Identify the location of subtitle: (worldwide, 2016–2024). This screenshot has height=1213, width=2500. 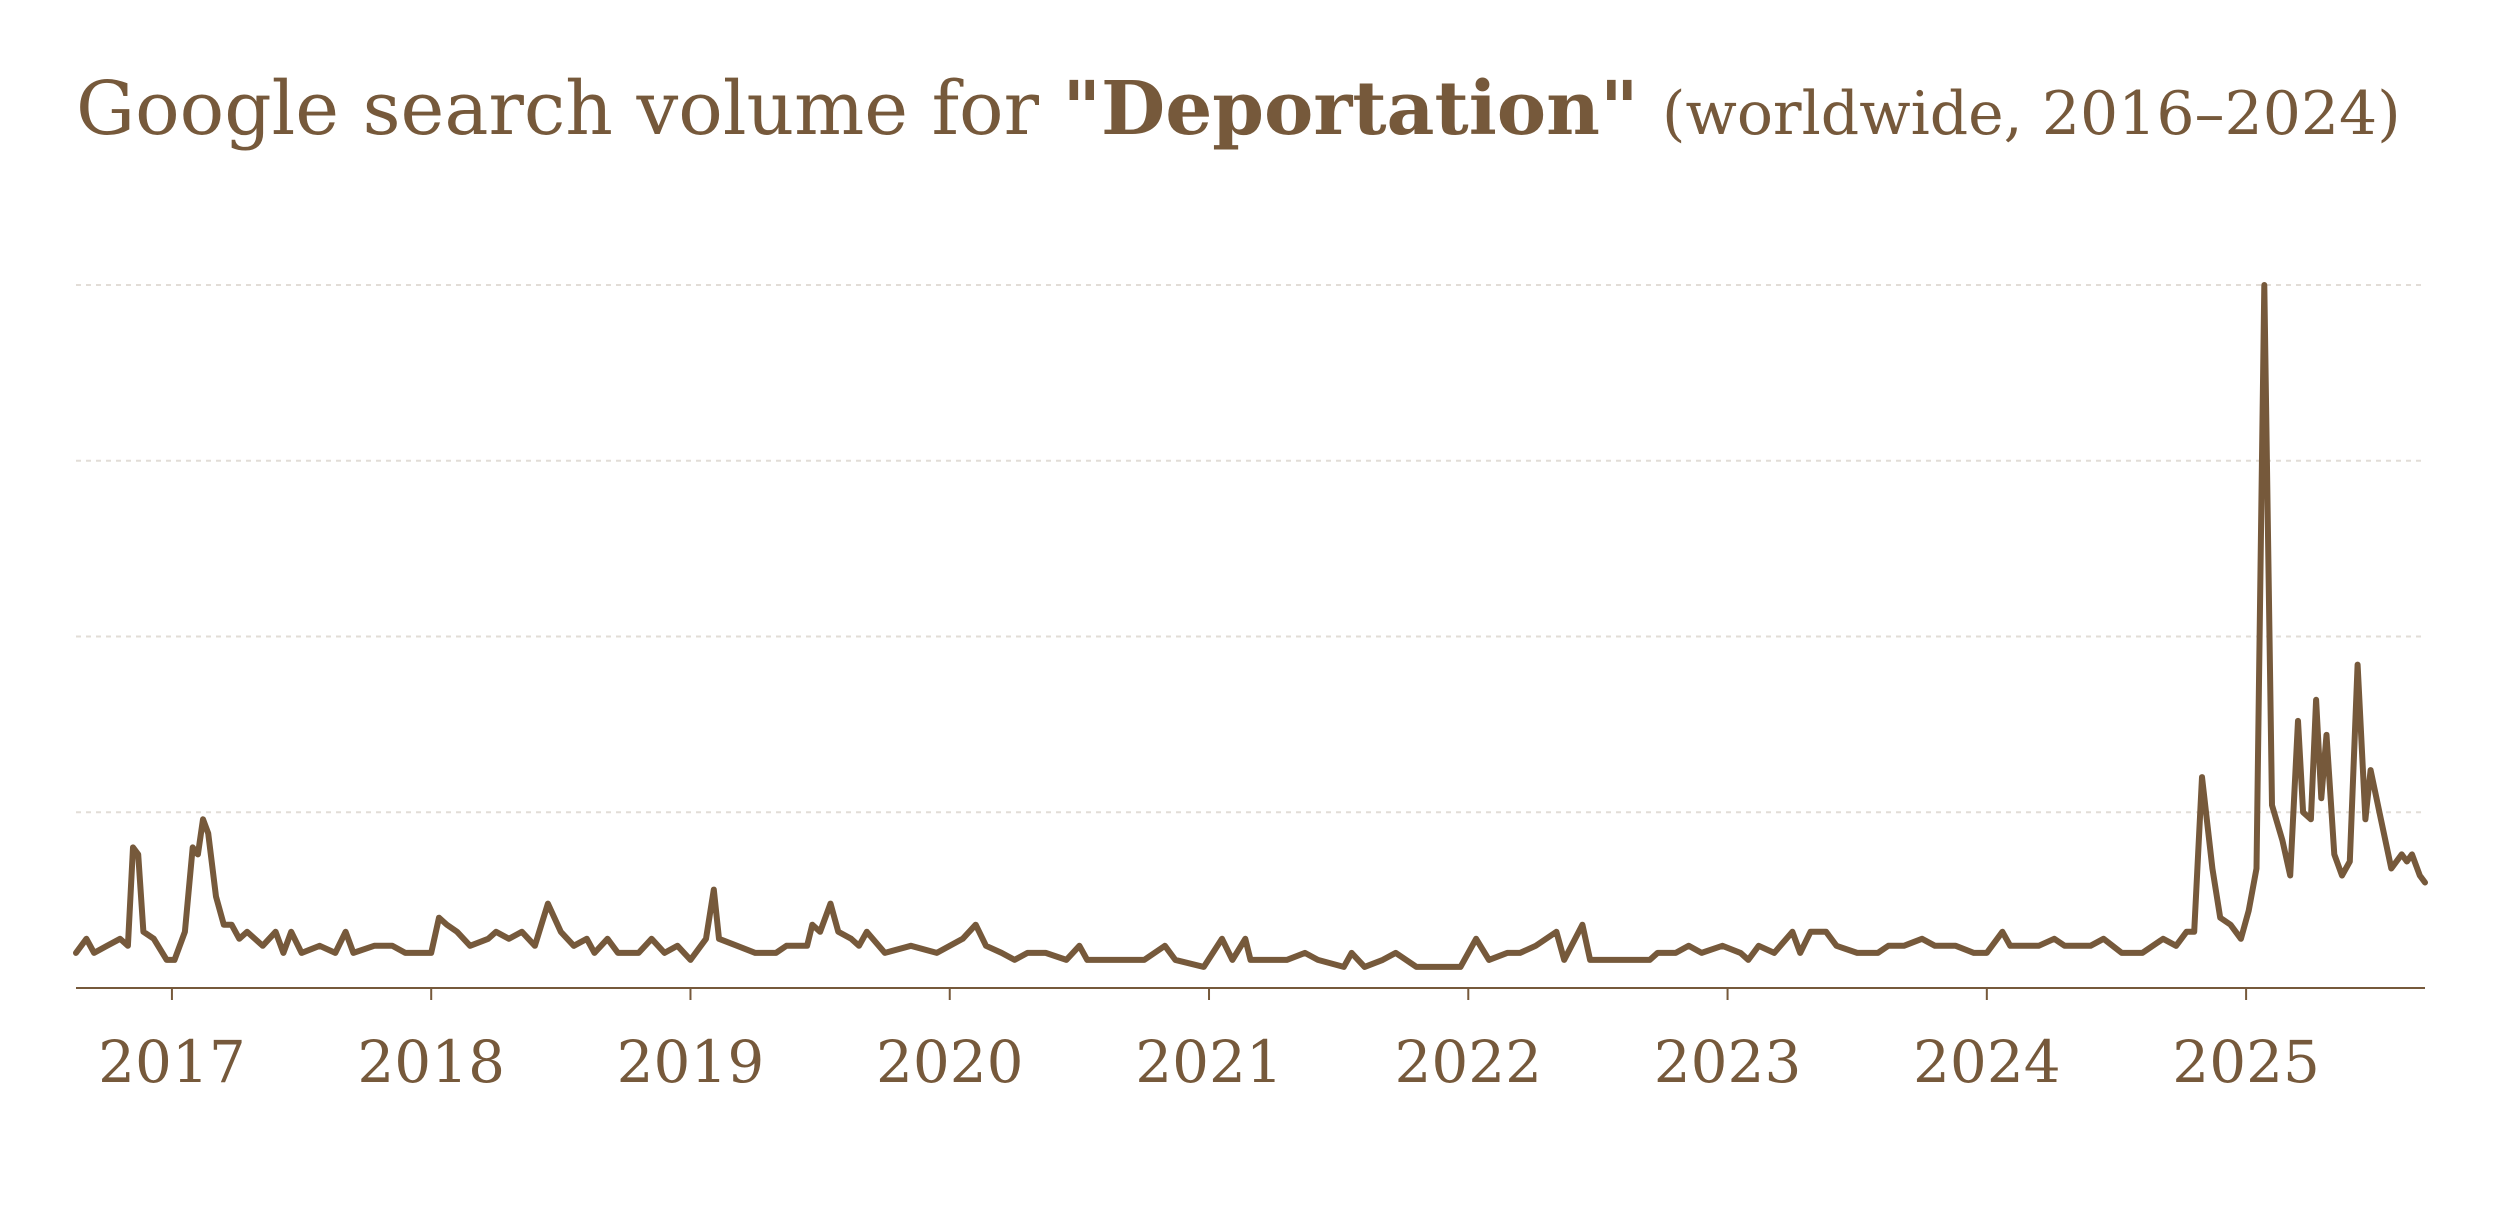
(2031, 114).